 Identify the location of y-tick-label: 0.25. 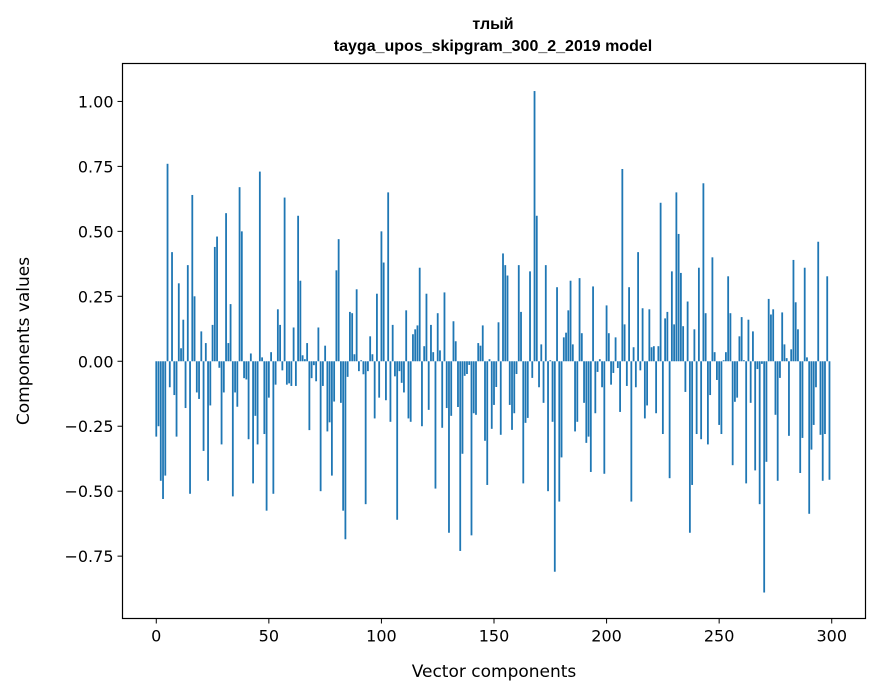
(96, 296).